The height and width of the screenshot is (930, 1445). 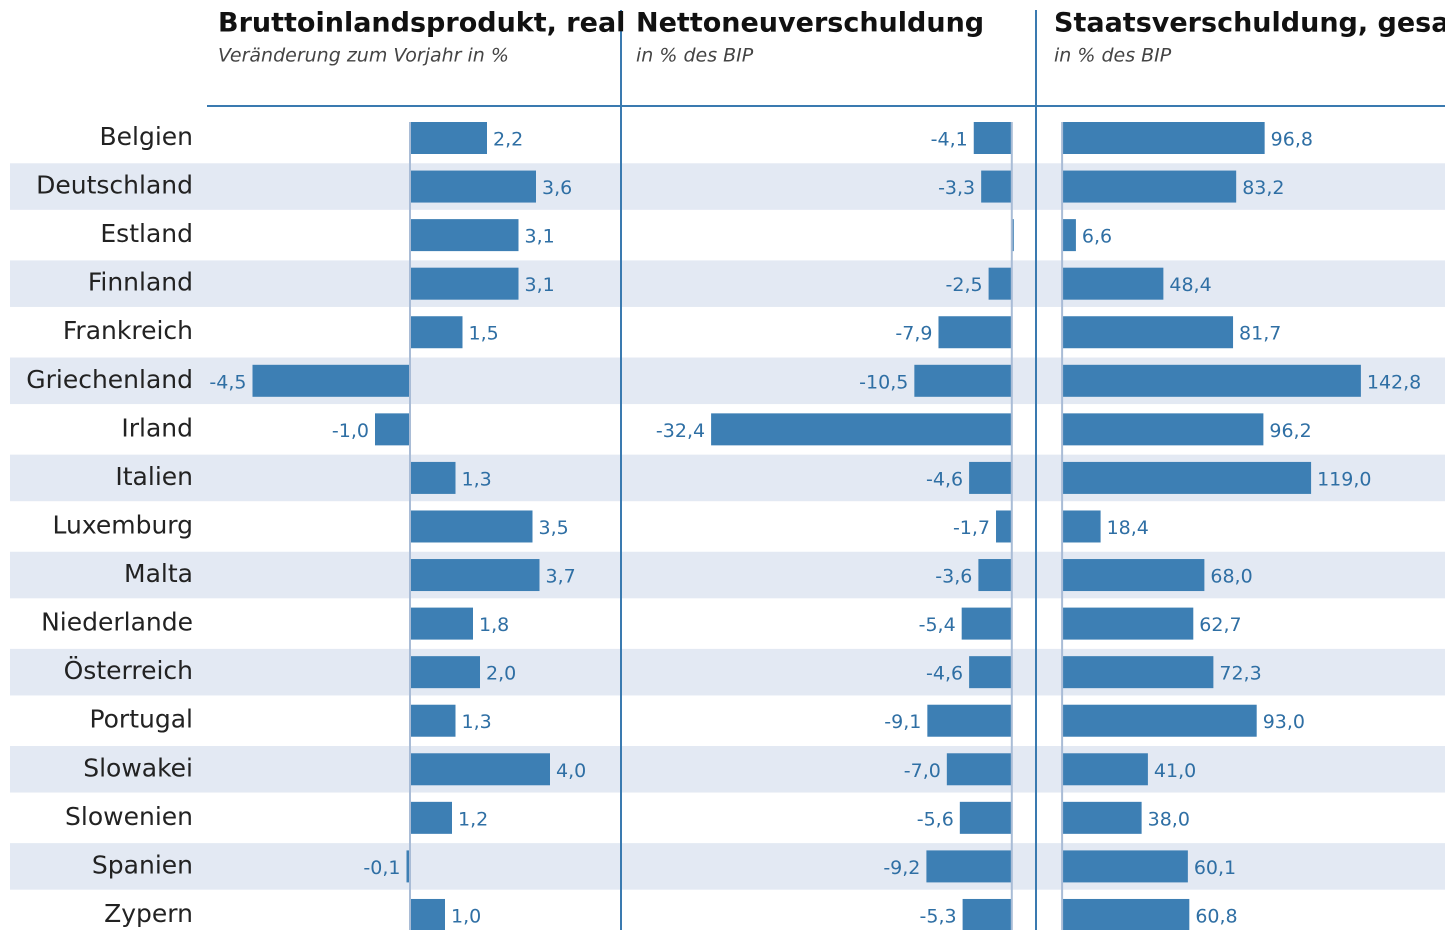 I want to click on value-label: 96,2, so click(x=1290, y=431).